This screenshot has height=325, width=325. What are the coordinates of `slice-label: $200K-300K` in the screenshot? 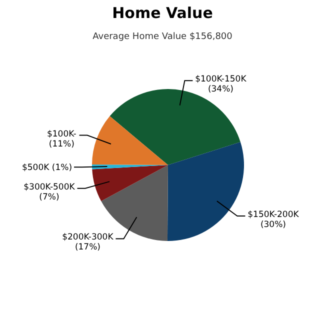 It's located at (88, 237).